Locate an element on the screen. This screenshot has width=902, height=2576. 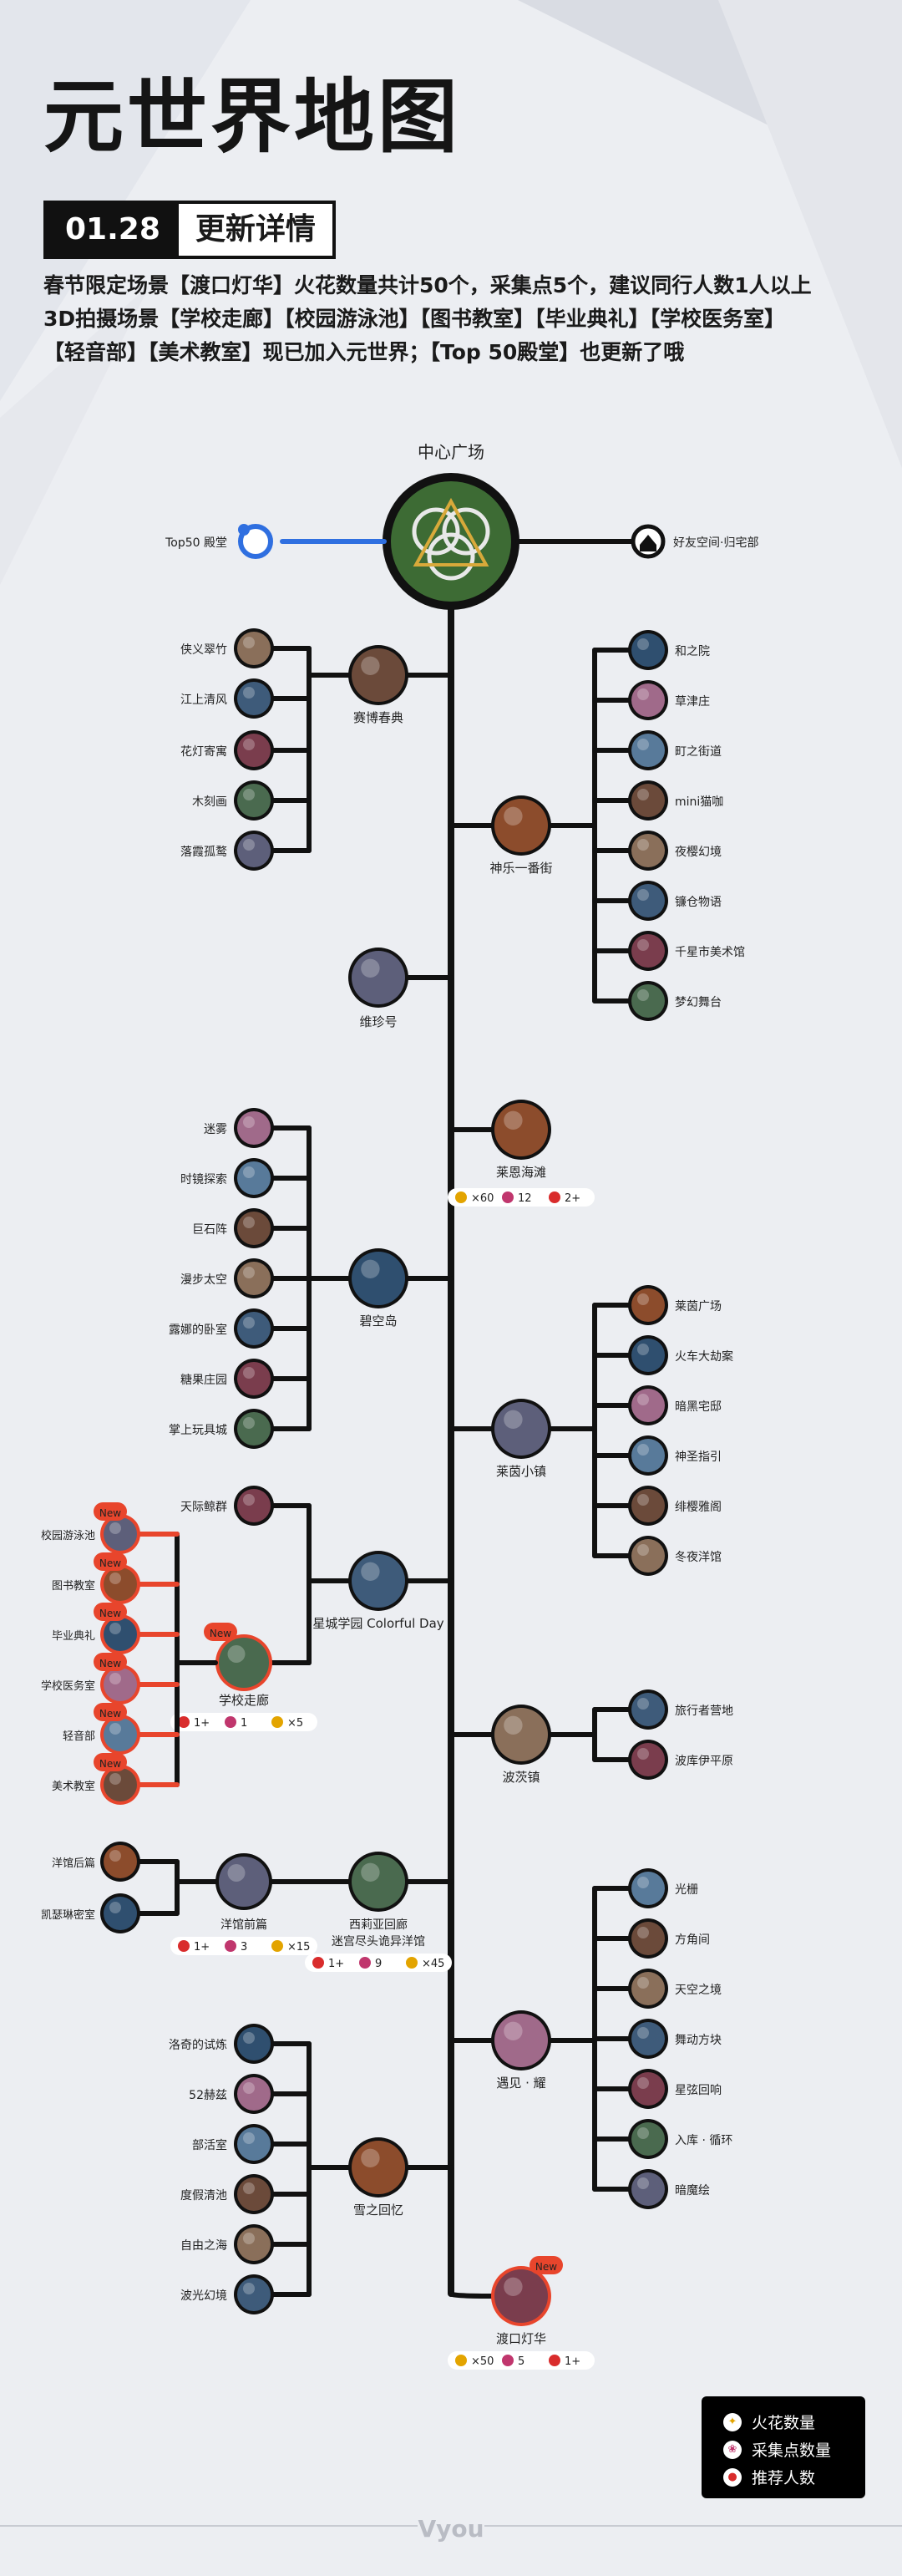
svg-text: New is located at coordinates (110, 1714).